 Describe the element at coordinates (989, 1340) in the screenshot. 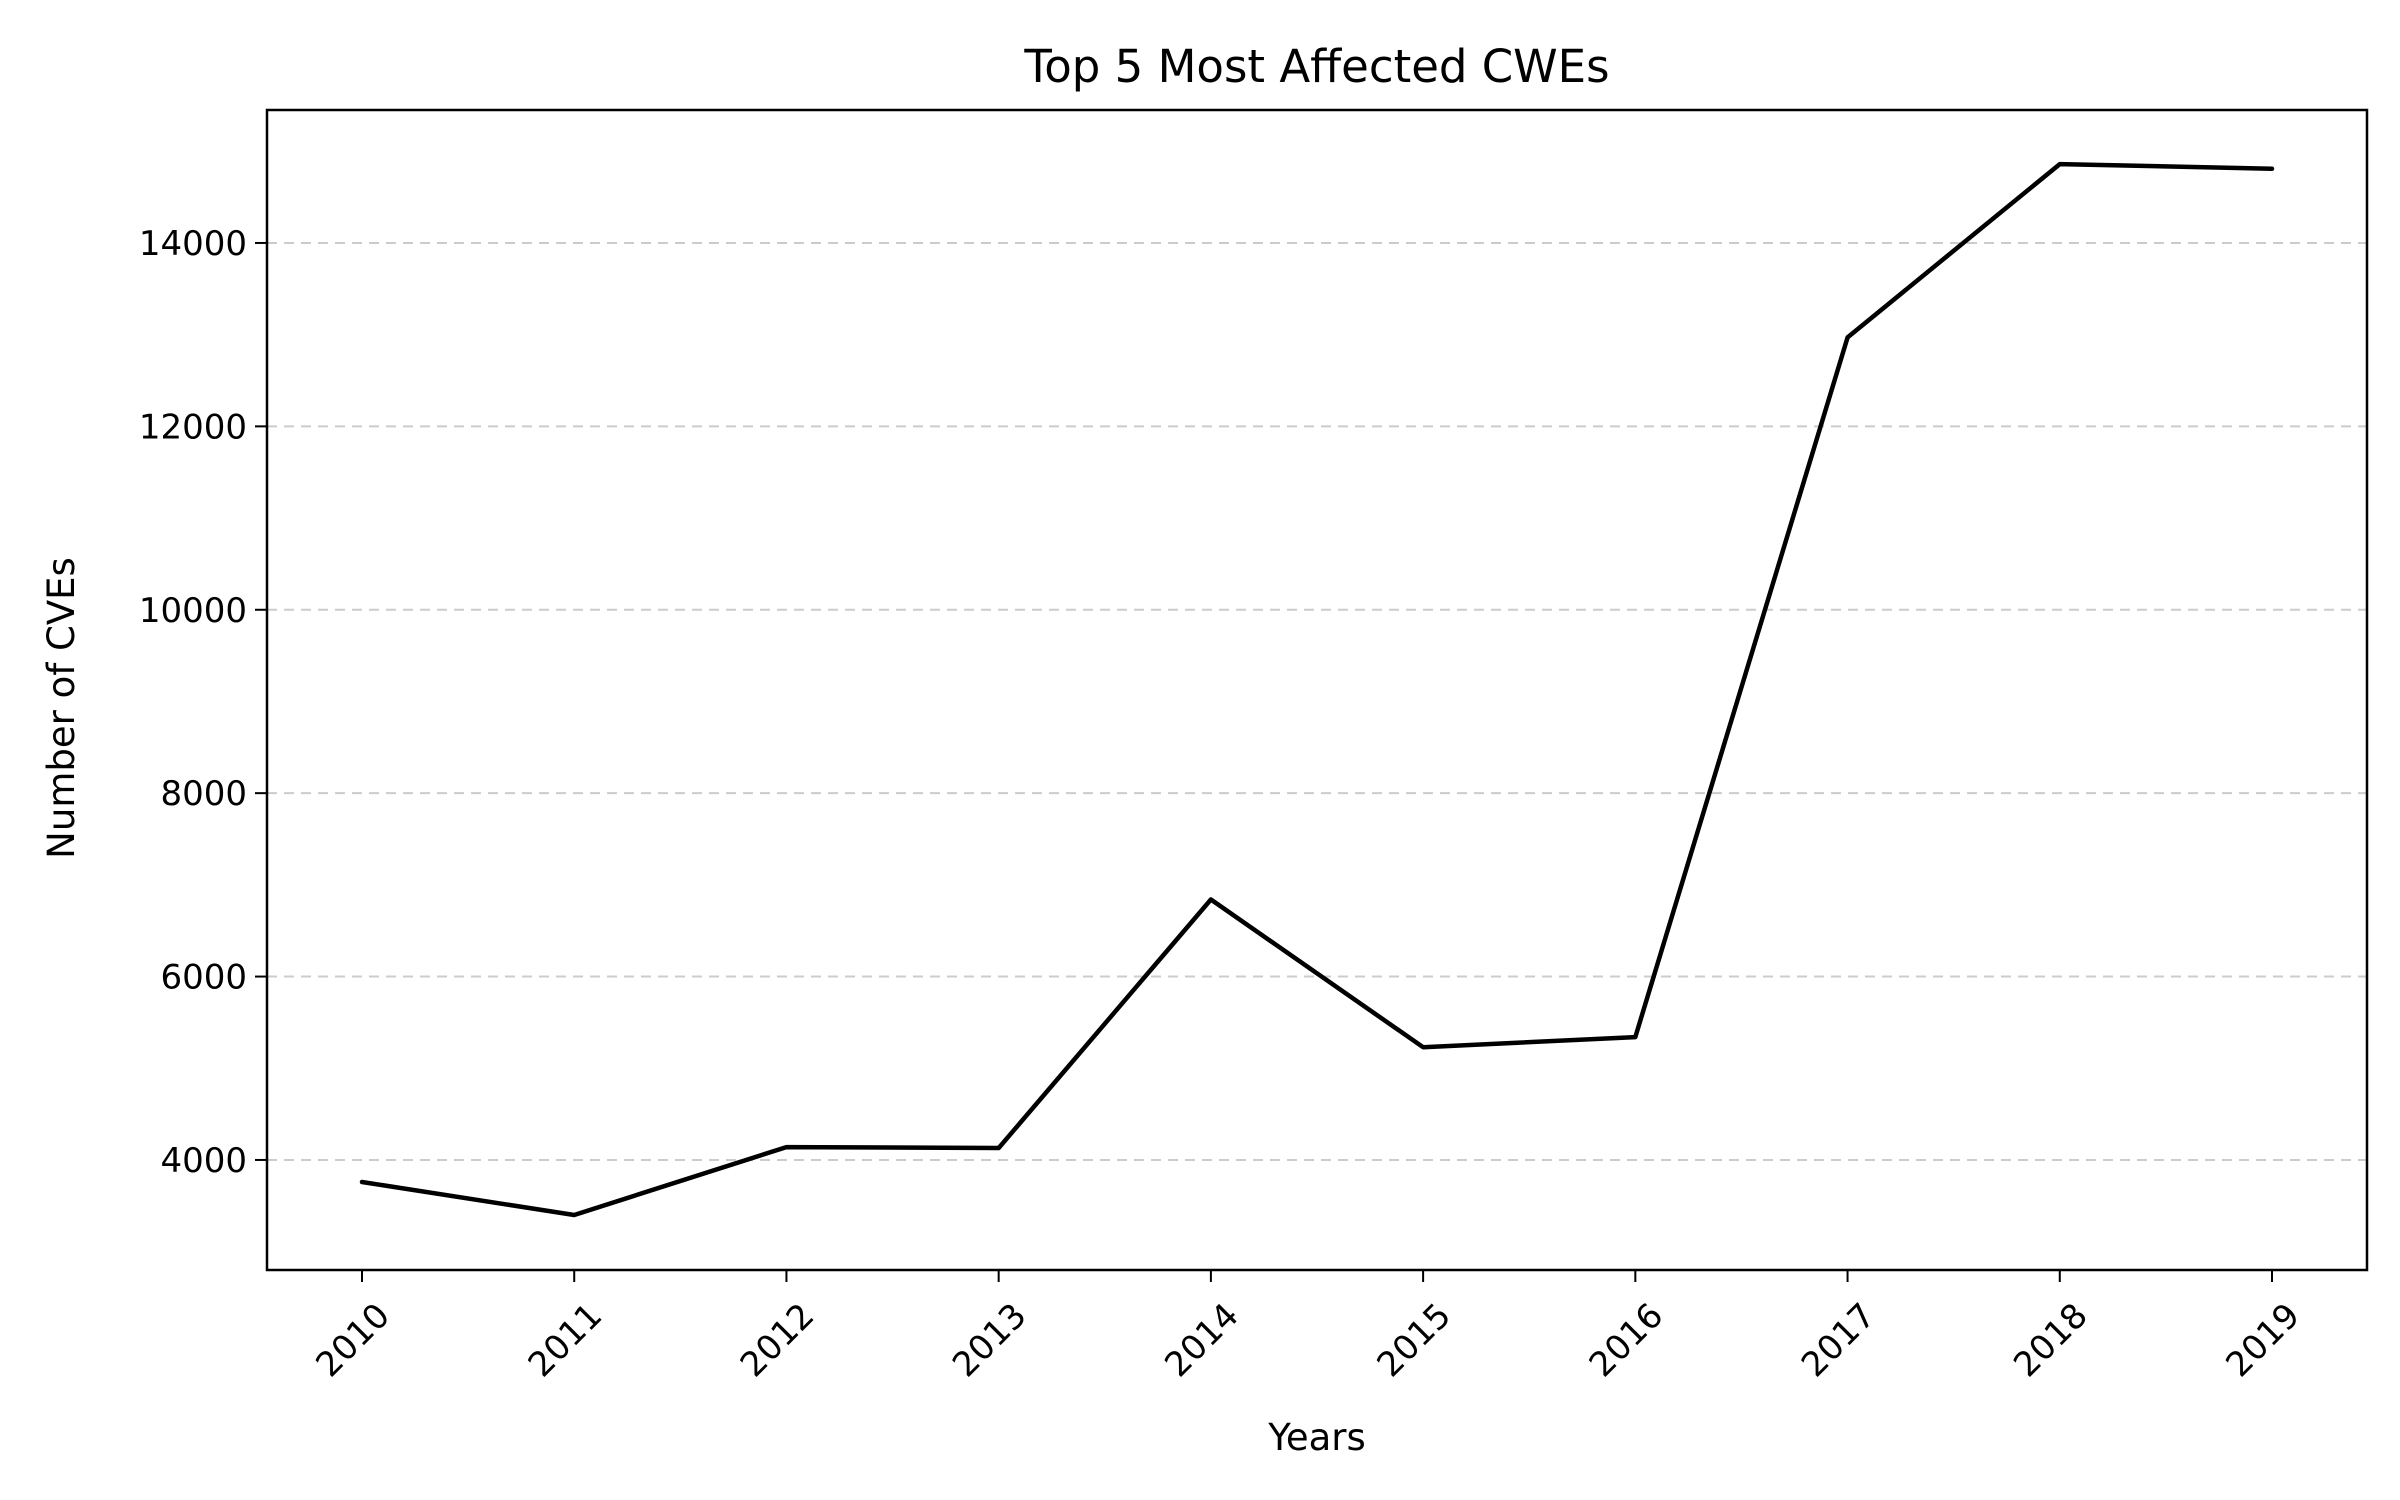

I see `x-tick-label: 2013` at that location.